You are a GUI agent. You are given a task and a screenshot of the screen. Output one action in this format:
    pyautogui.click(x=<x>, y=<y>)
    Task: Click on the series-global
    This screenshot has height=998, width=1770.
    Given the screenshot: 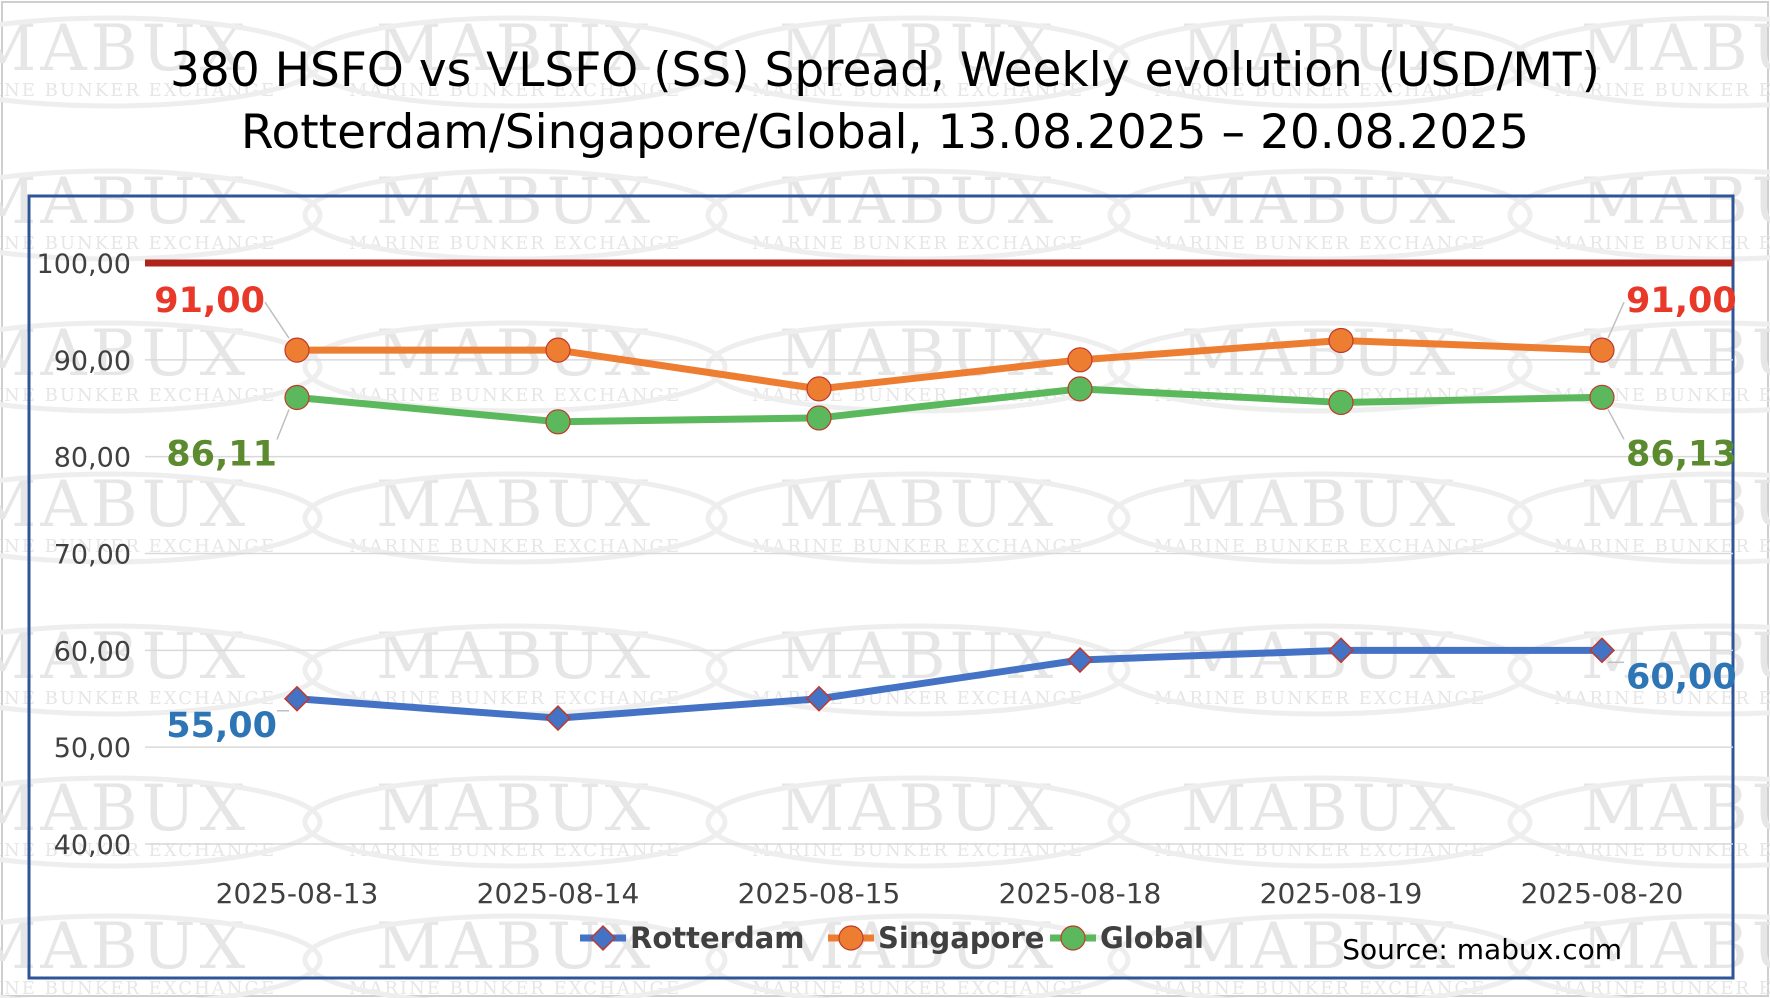 What is the action you would take?
    pyautogui.click(x=949, y=405)
    